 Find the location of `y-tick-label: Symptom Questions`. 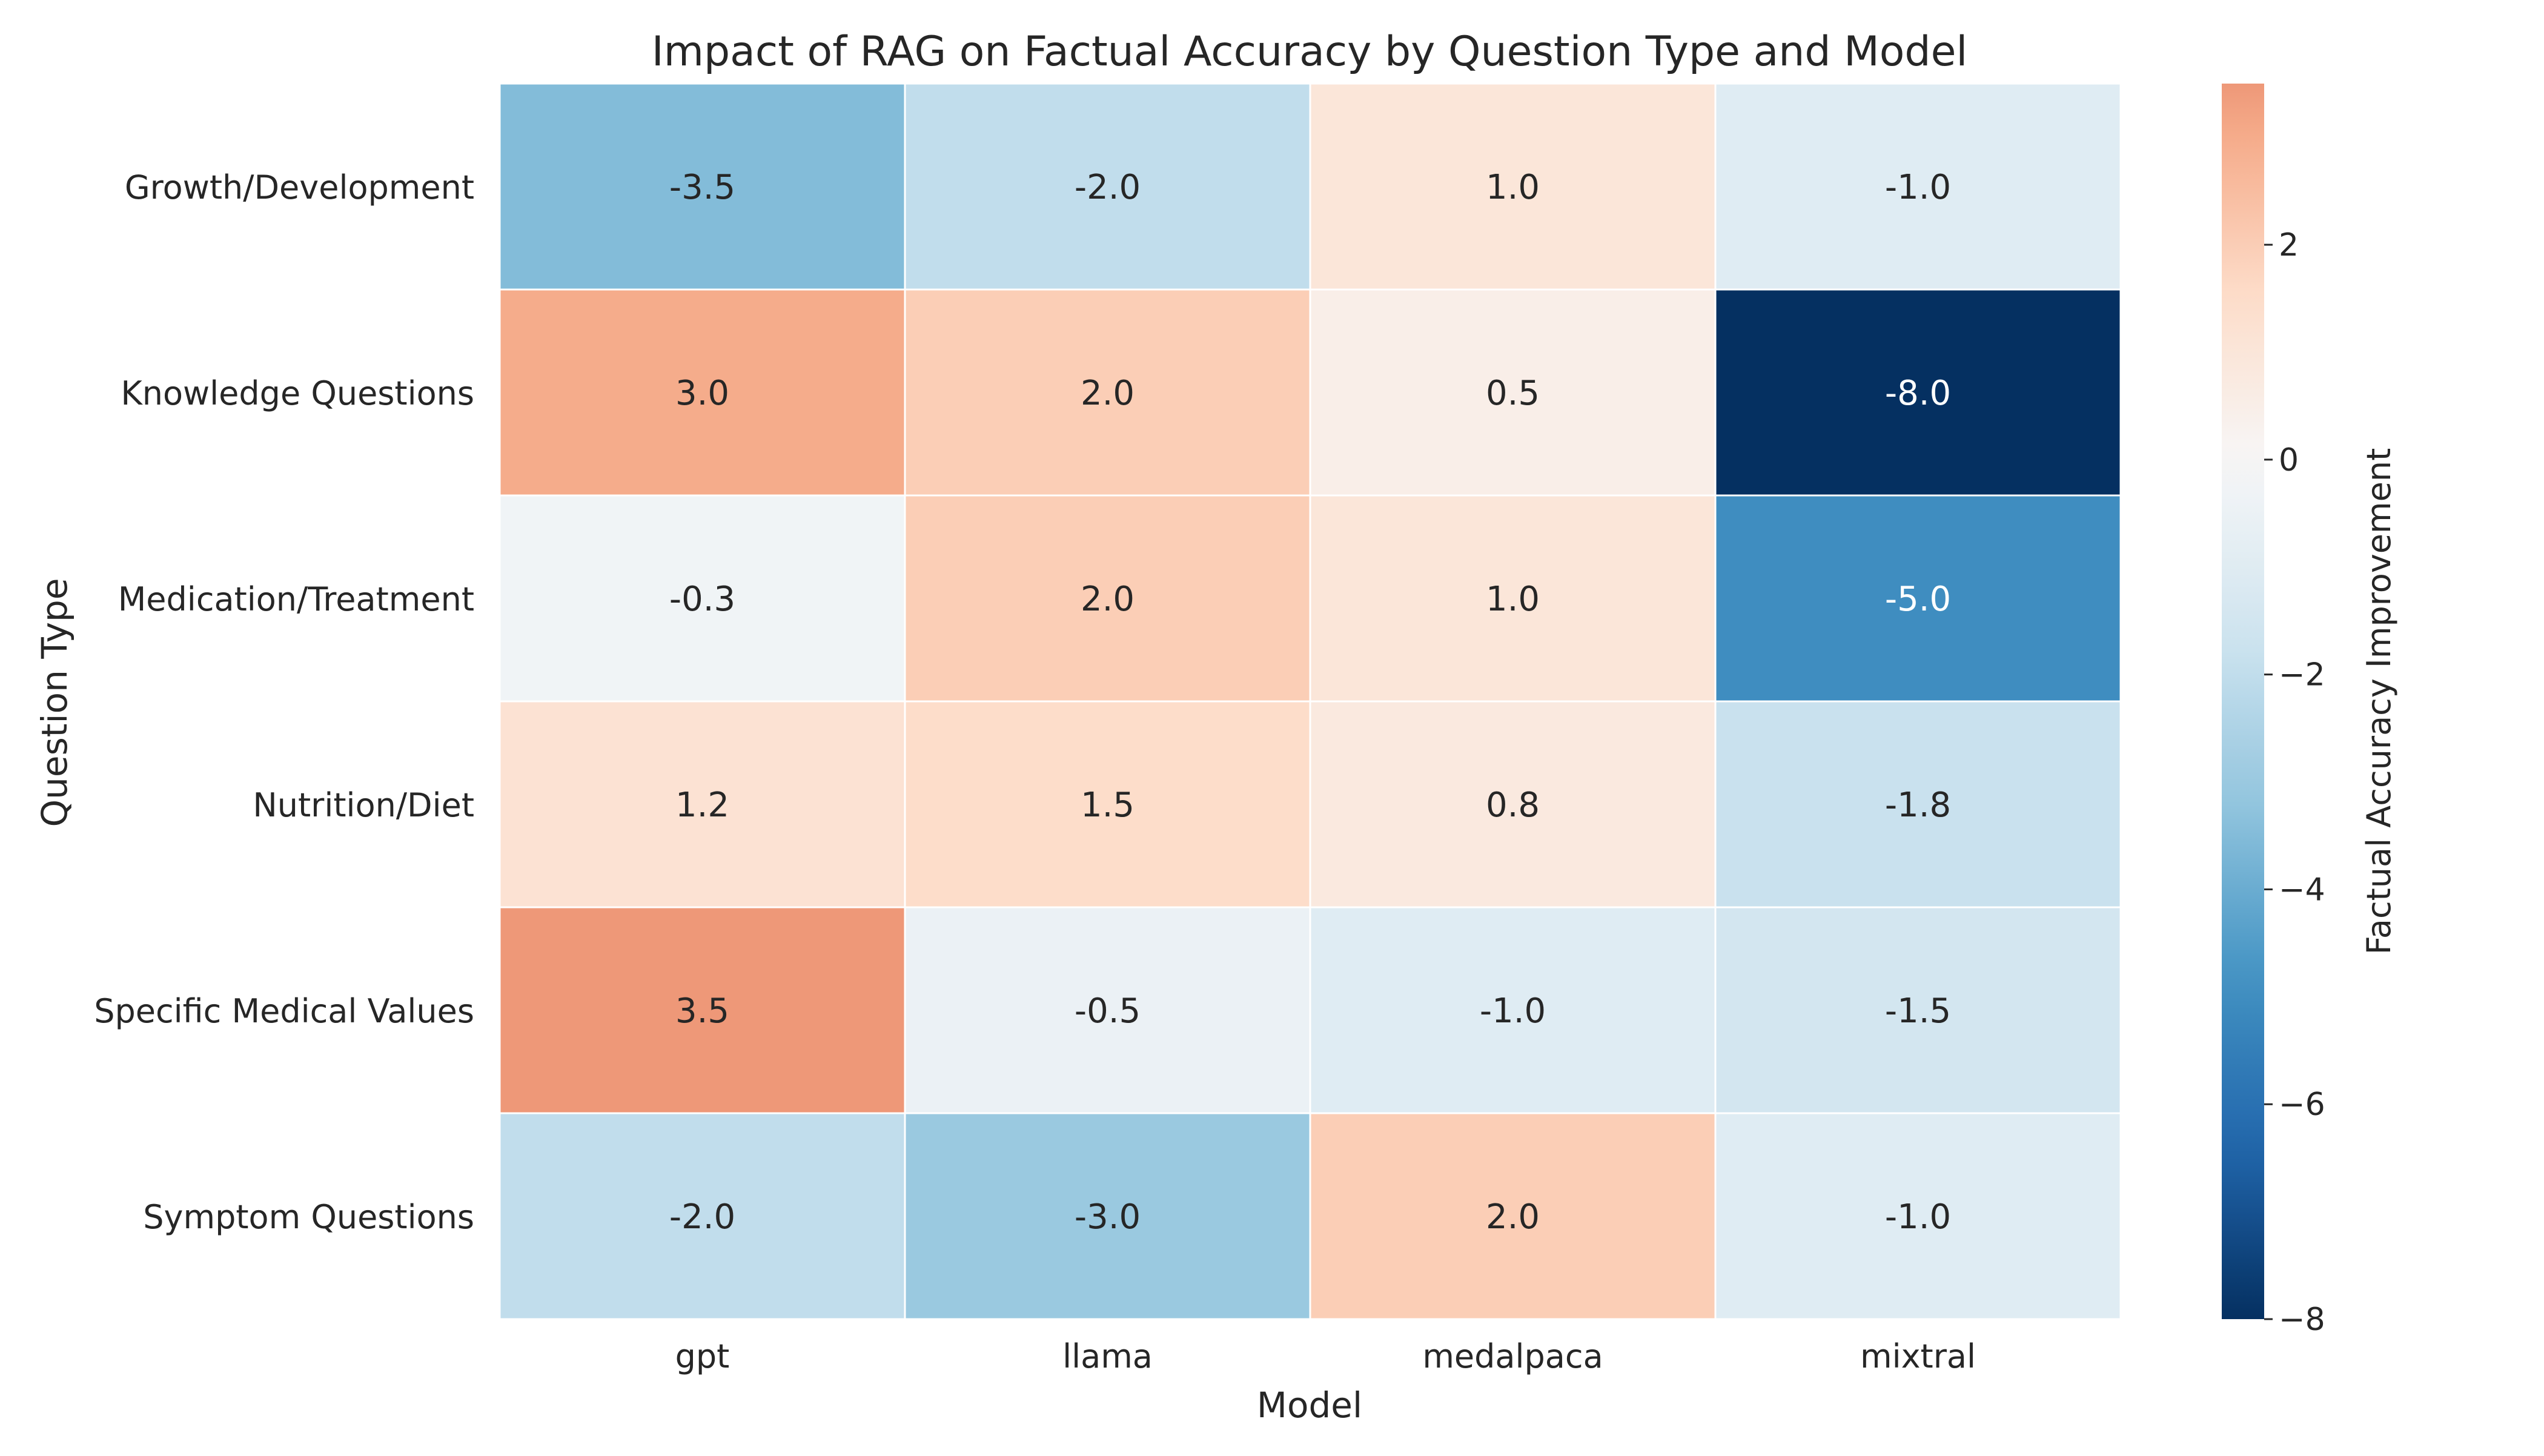

y-tick-label: Symptom Questions is located at coordinates (308, 1217).